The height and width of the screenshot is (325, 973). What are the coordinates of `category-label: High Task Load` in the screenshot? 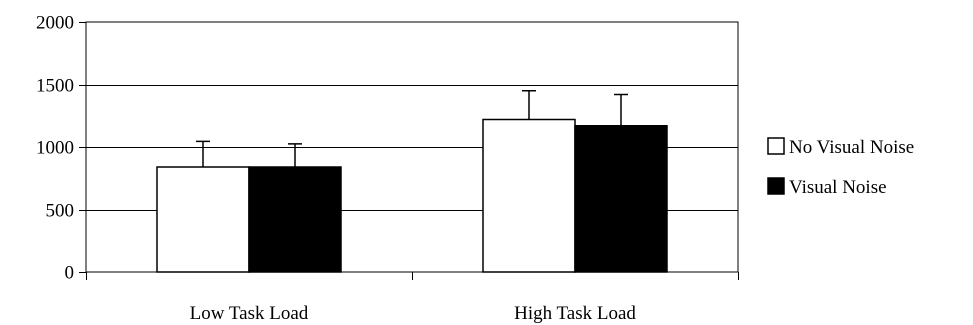 It's located at (575, 313).